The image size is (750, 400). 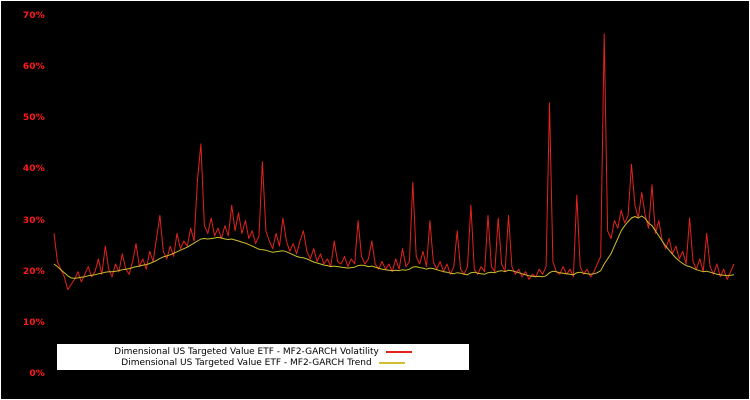 What do you see at coordinates (33, 322) in the screenshot?
I see `y-axis-tick-label: 10%` at bounding box center [33, 322].